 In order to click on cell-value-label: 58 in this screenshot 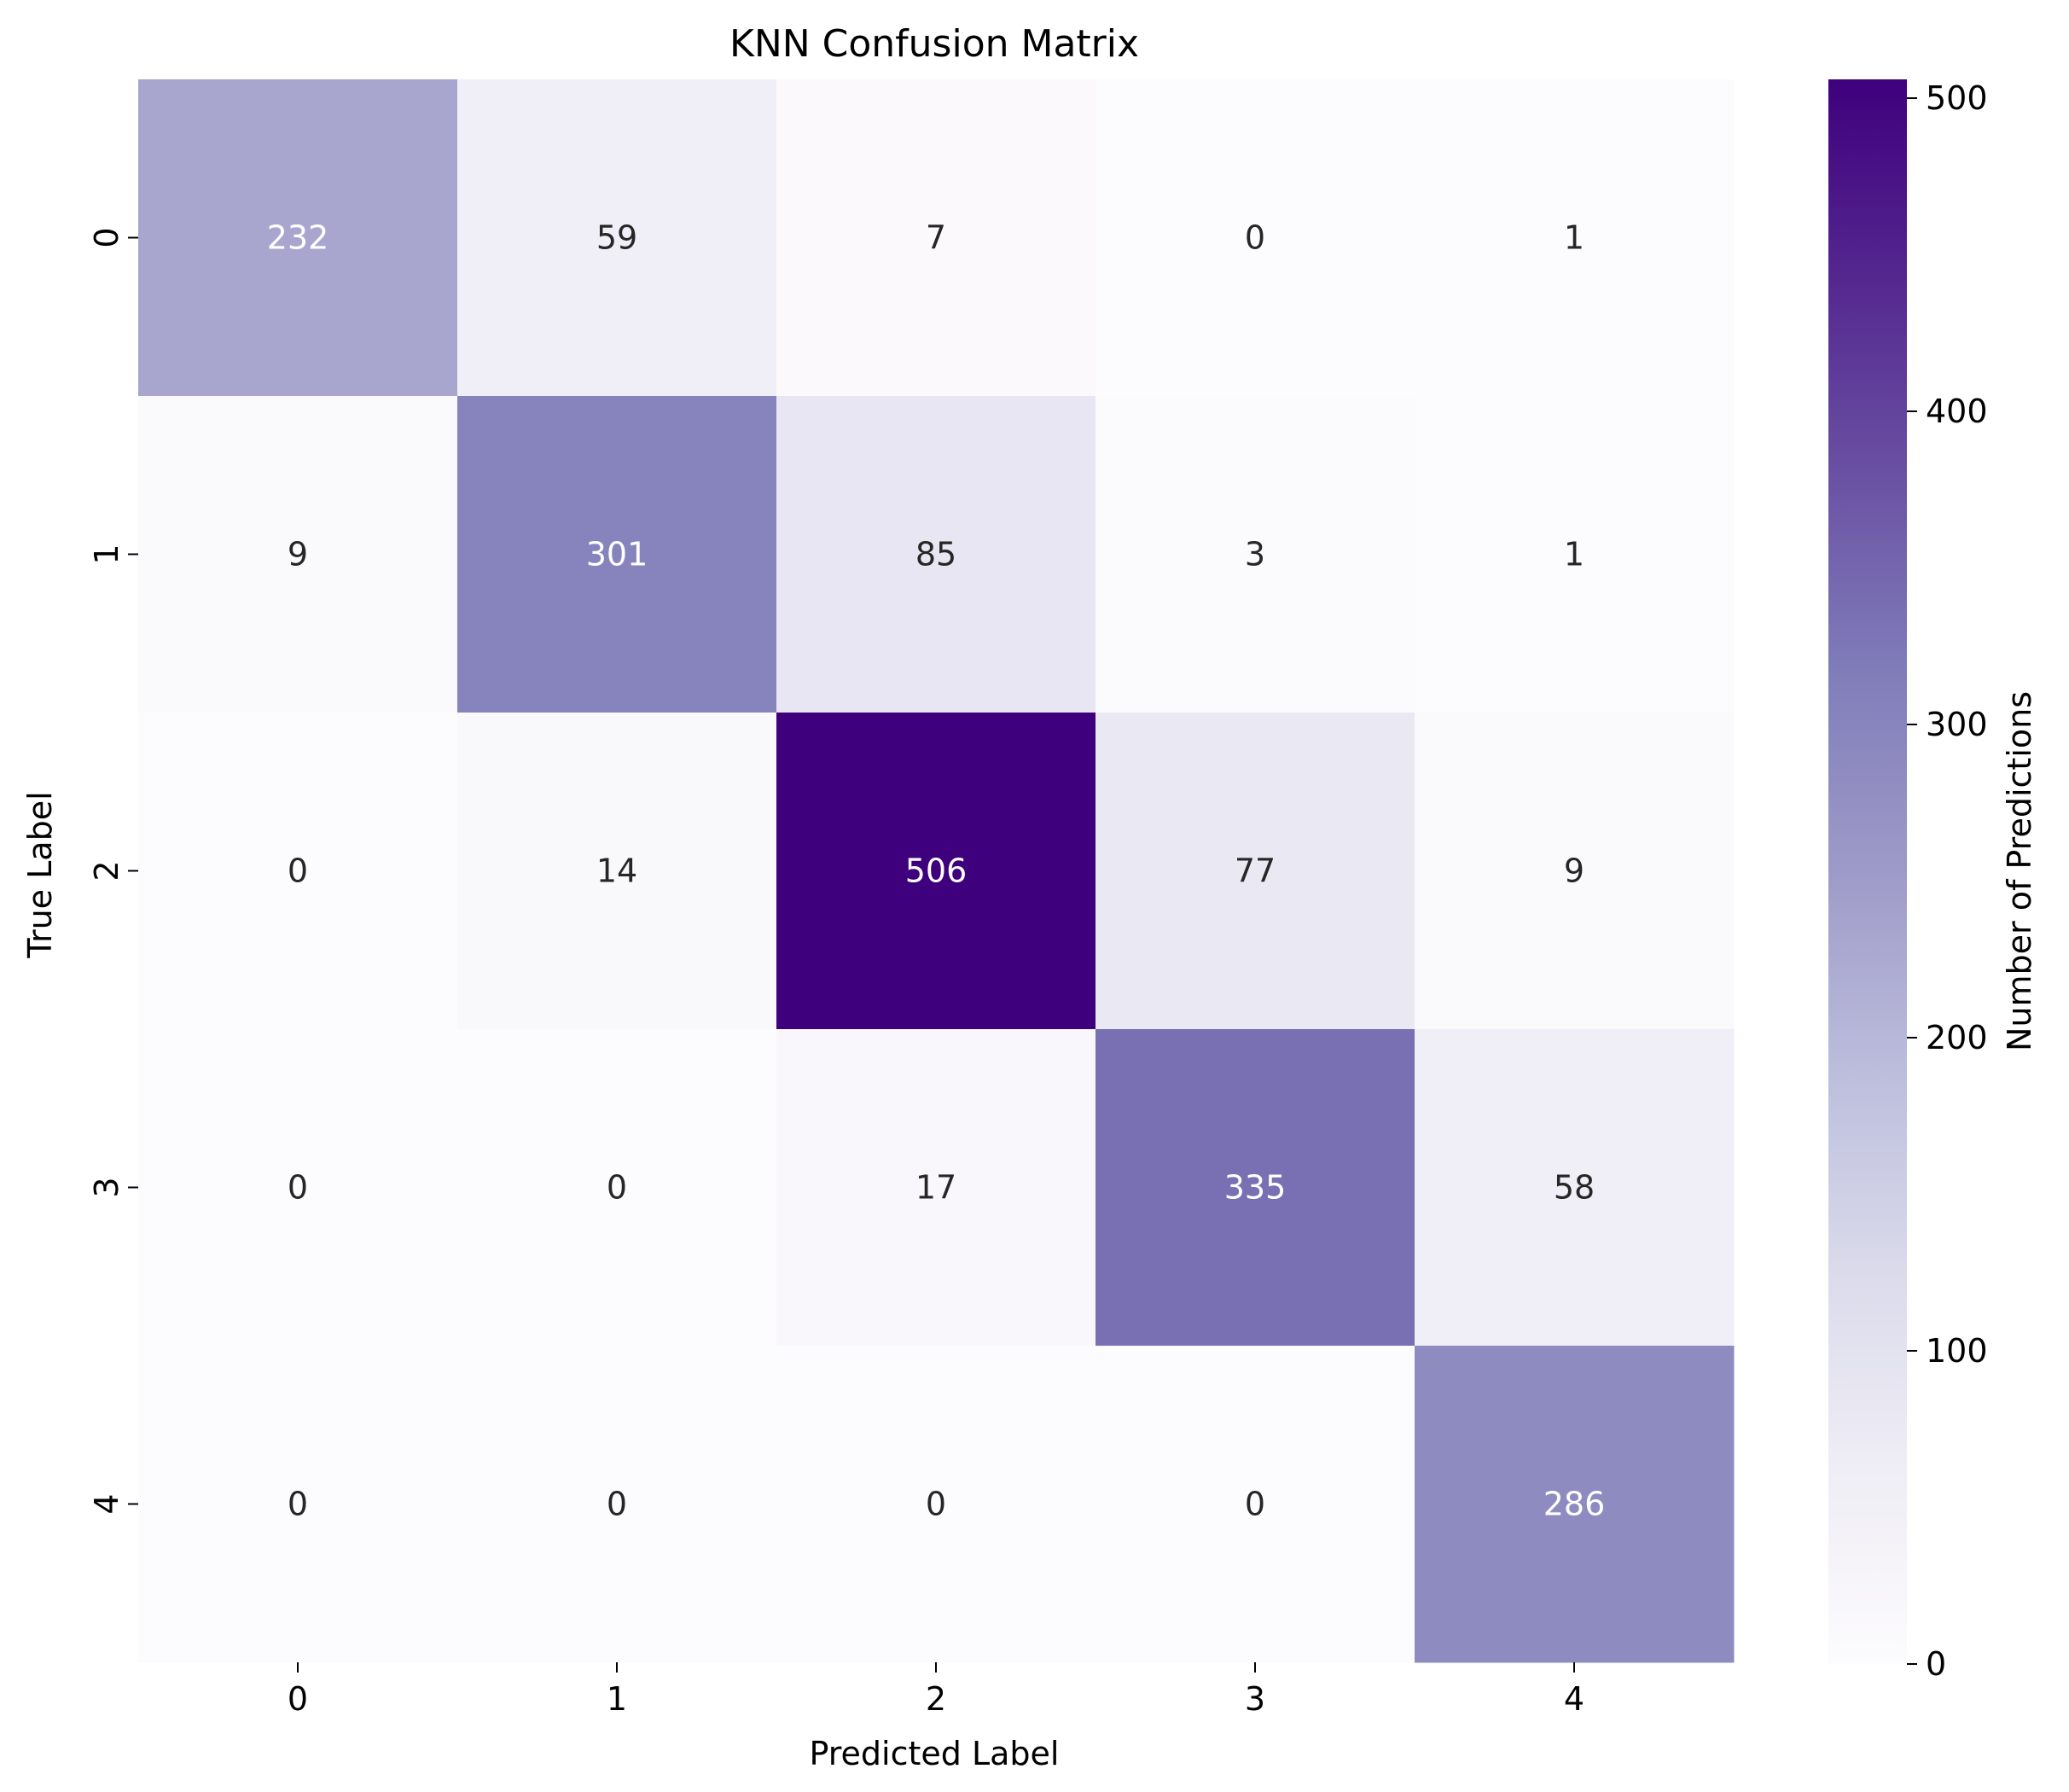, I will do `click(1574, 1188)`.